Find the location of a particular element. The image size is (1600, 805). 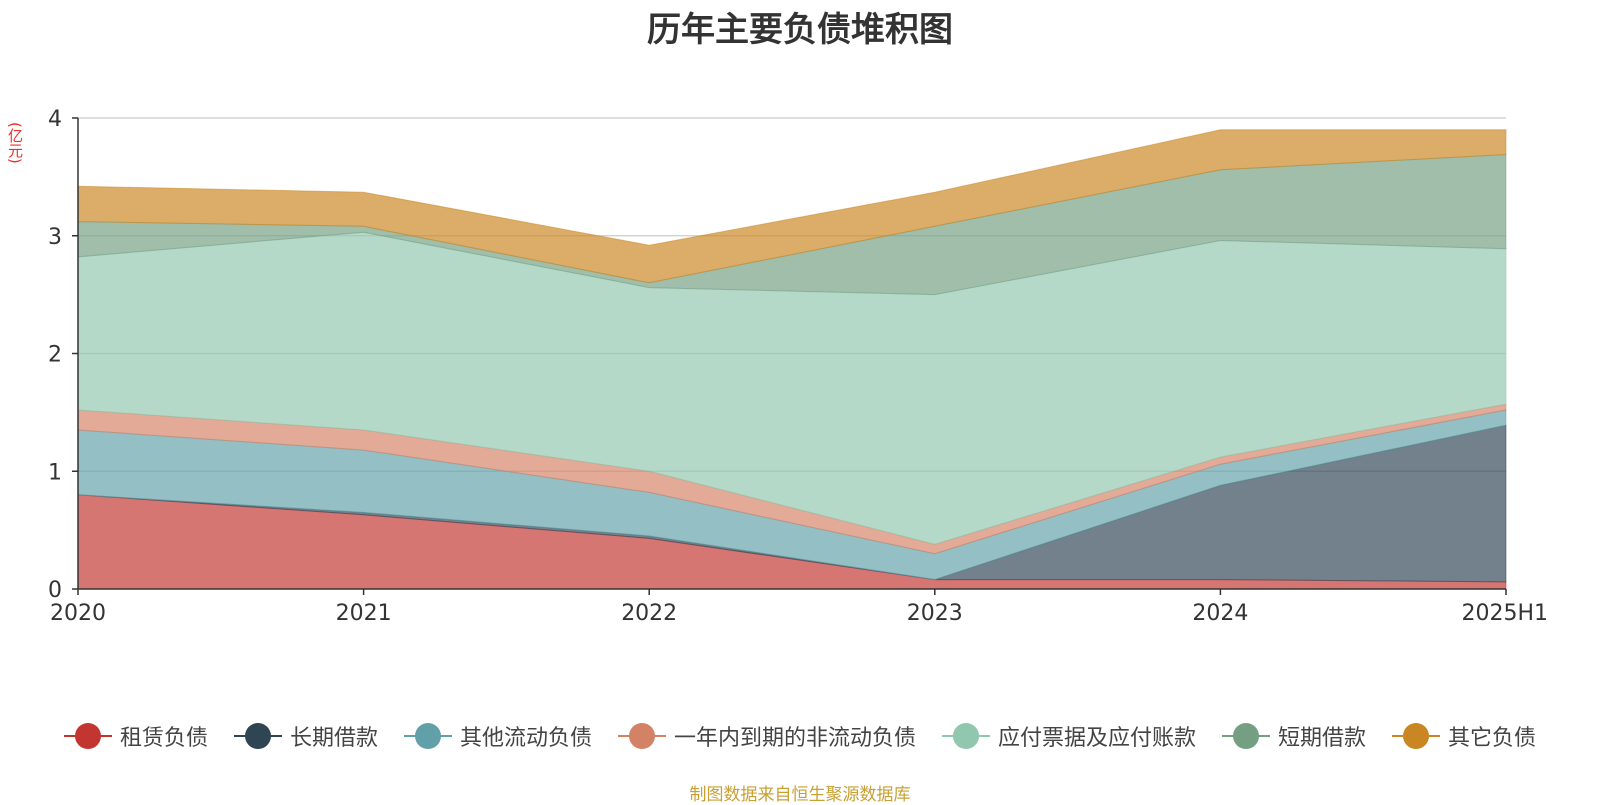

legend-label: 长期借款 is located at coordinates (333, 738).